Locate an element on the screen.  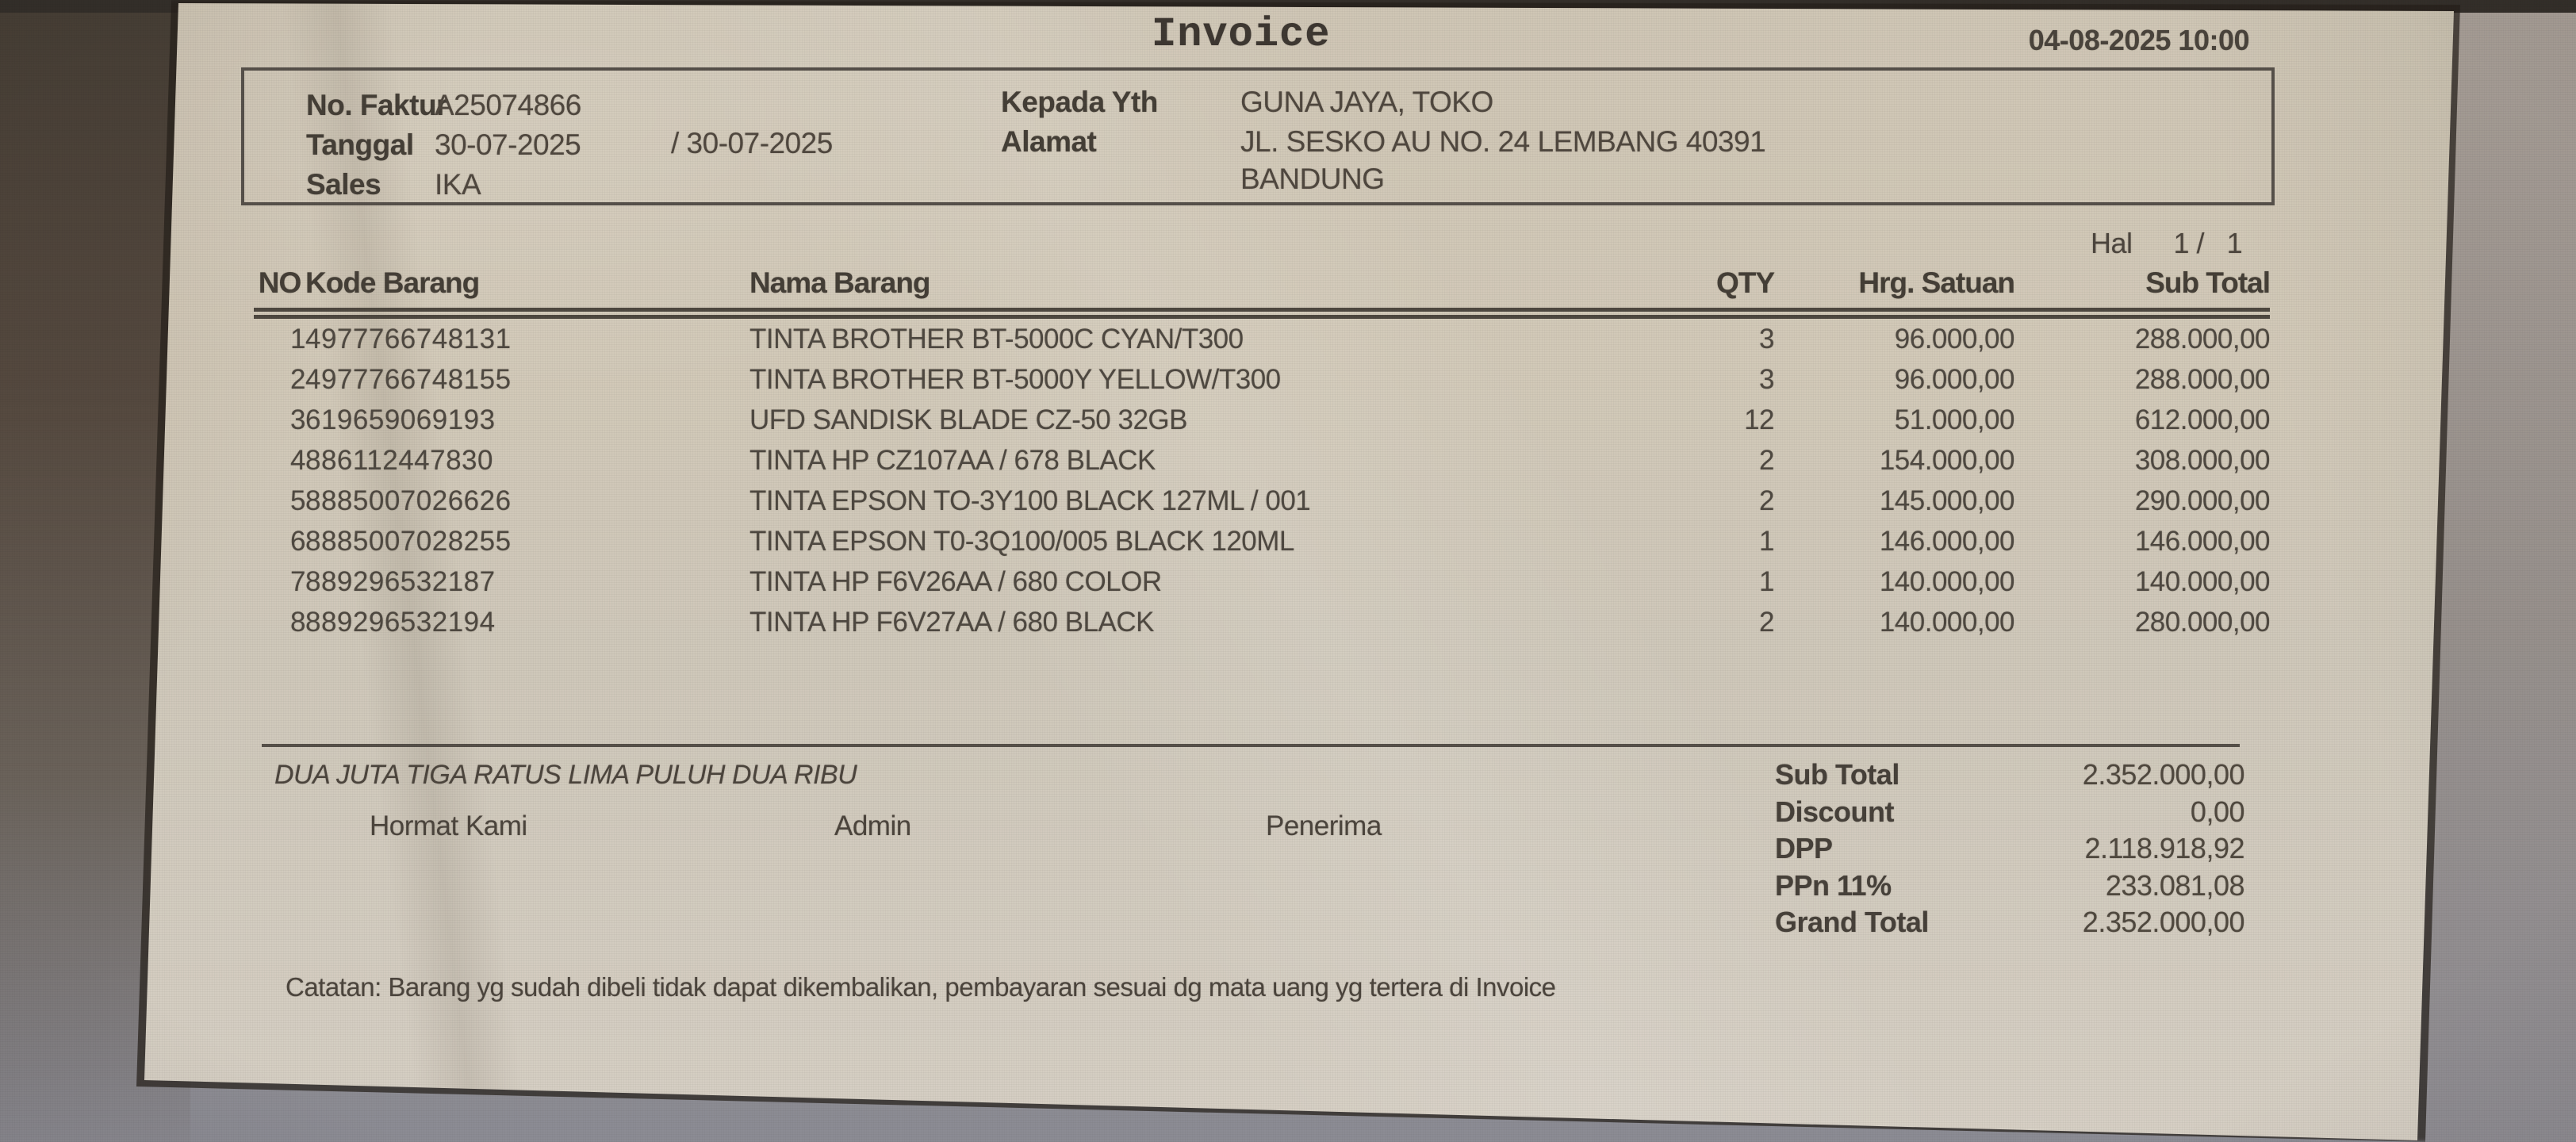
tanggal-value: 30-07-2025 is located at coordinates (508, 144).